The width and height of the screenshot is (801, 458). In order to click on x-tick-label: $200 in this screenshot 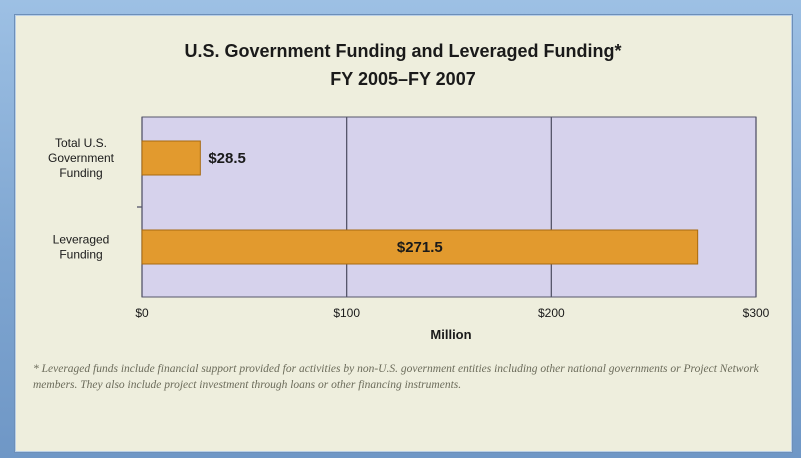, I will do `click(551, 313)`.